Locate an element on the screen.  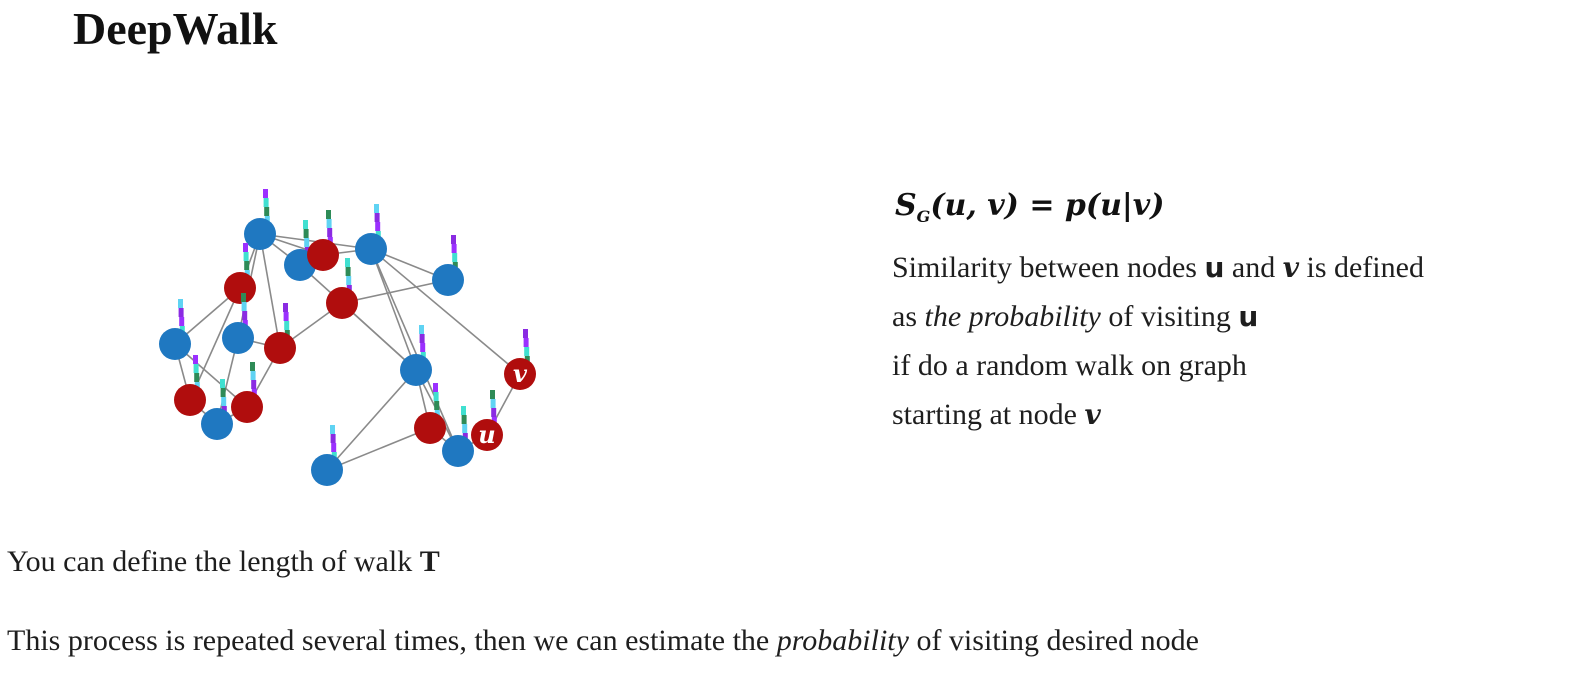
page-title: DeepWalk is located at coordinates (175, 28).